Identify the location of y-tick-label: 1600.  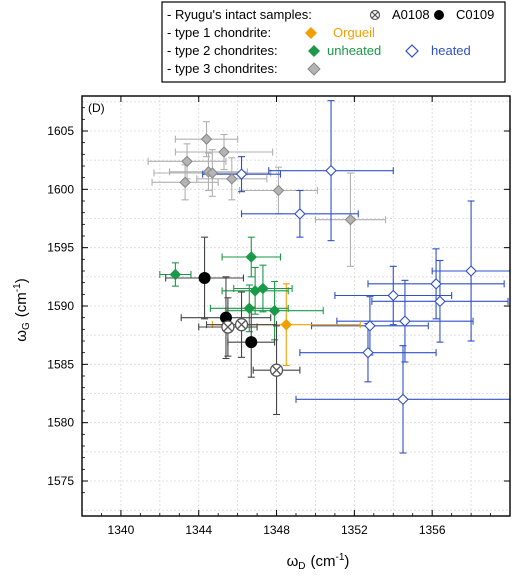
(60, 189).